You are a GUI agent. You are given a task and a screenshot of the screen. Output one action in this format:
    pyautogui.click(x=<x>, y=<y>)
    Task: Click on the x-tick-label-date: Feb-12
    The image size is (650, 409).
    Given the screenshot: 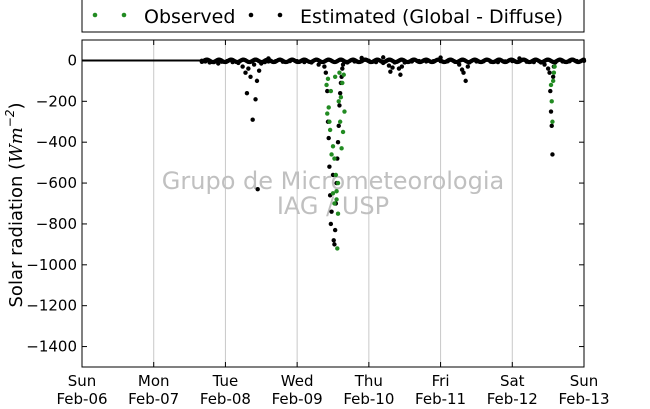 What is the action you would take?
    pyautogui.click(x=512, y=399)
    